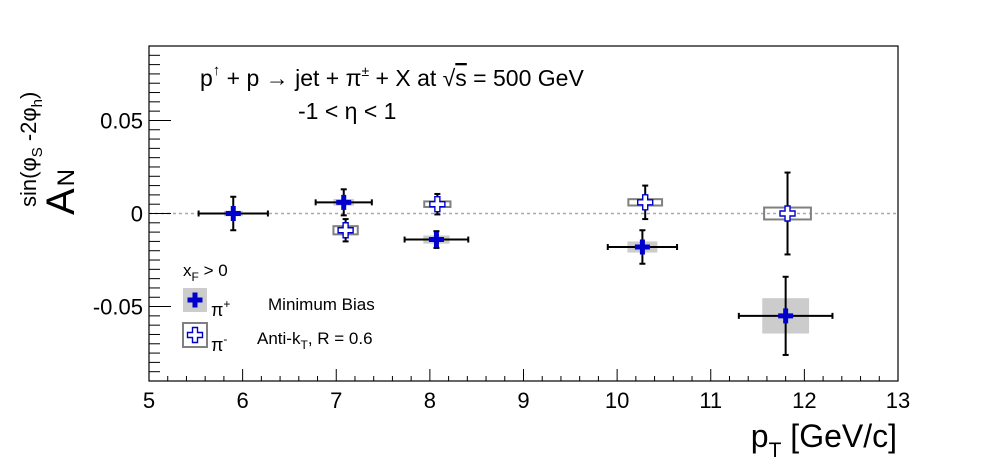 The height and width of the screenshot is (472, 996). I want to click on x-tick-label: 7, so click(336, 400).